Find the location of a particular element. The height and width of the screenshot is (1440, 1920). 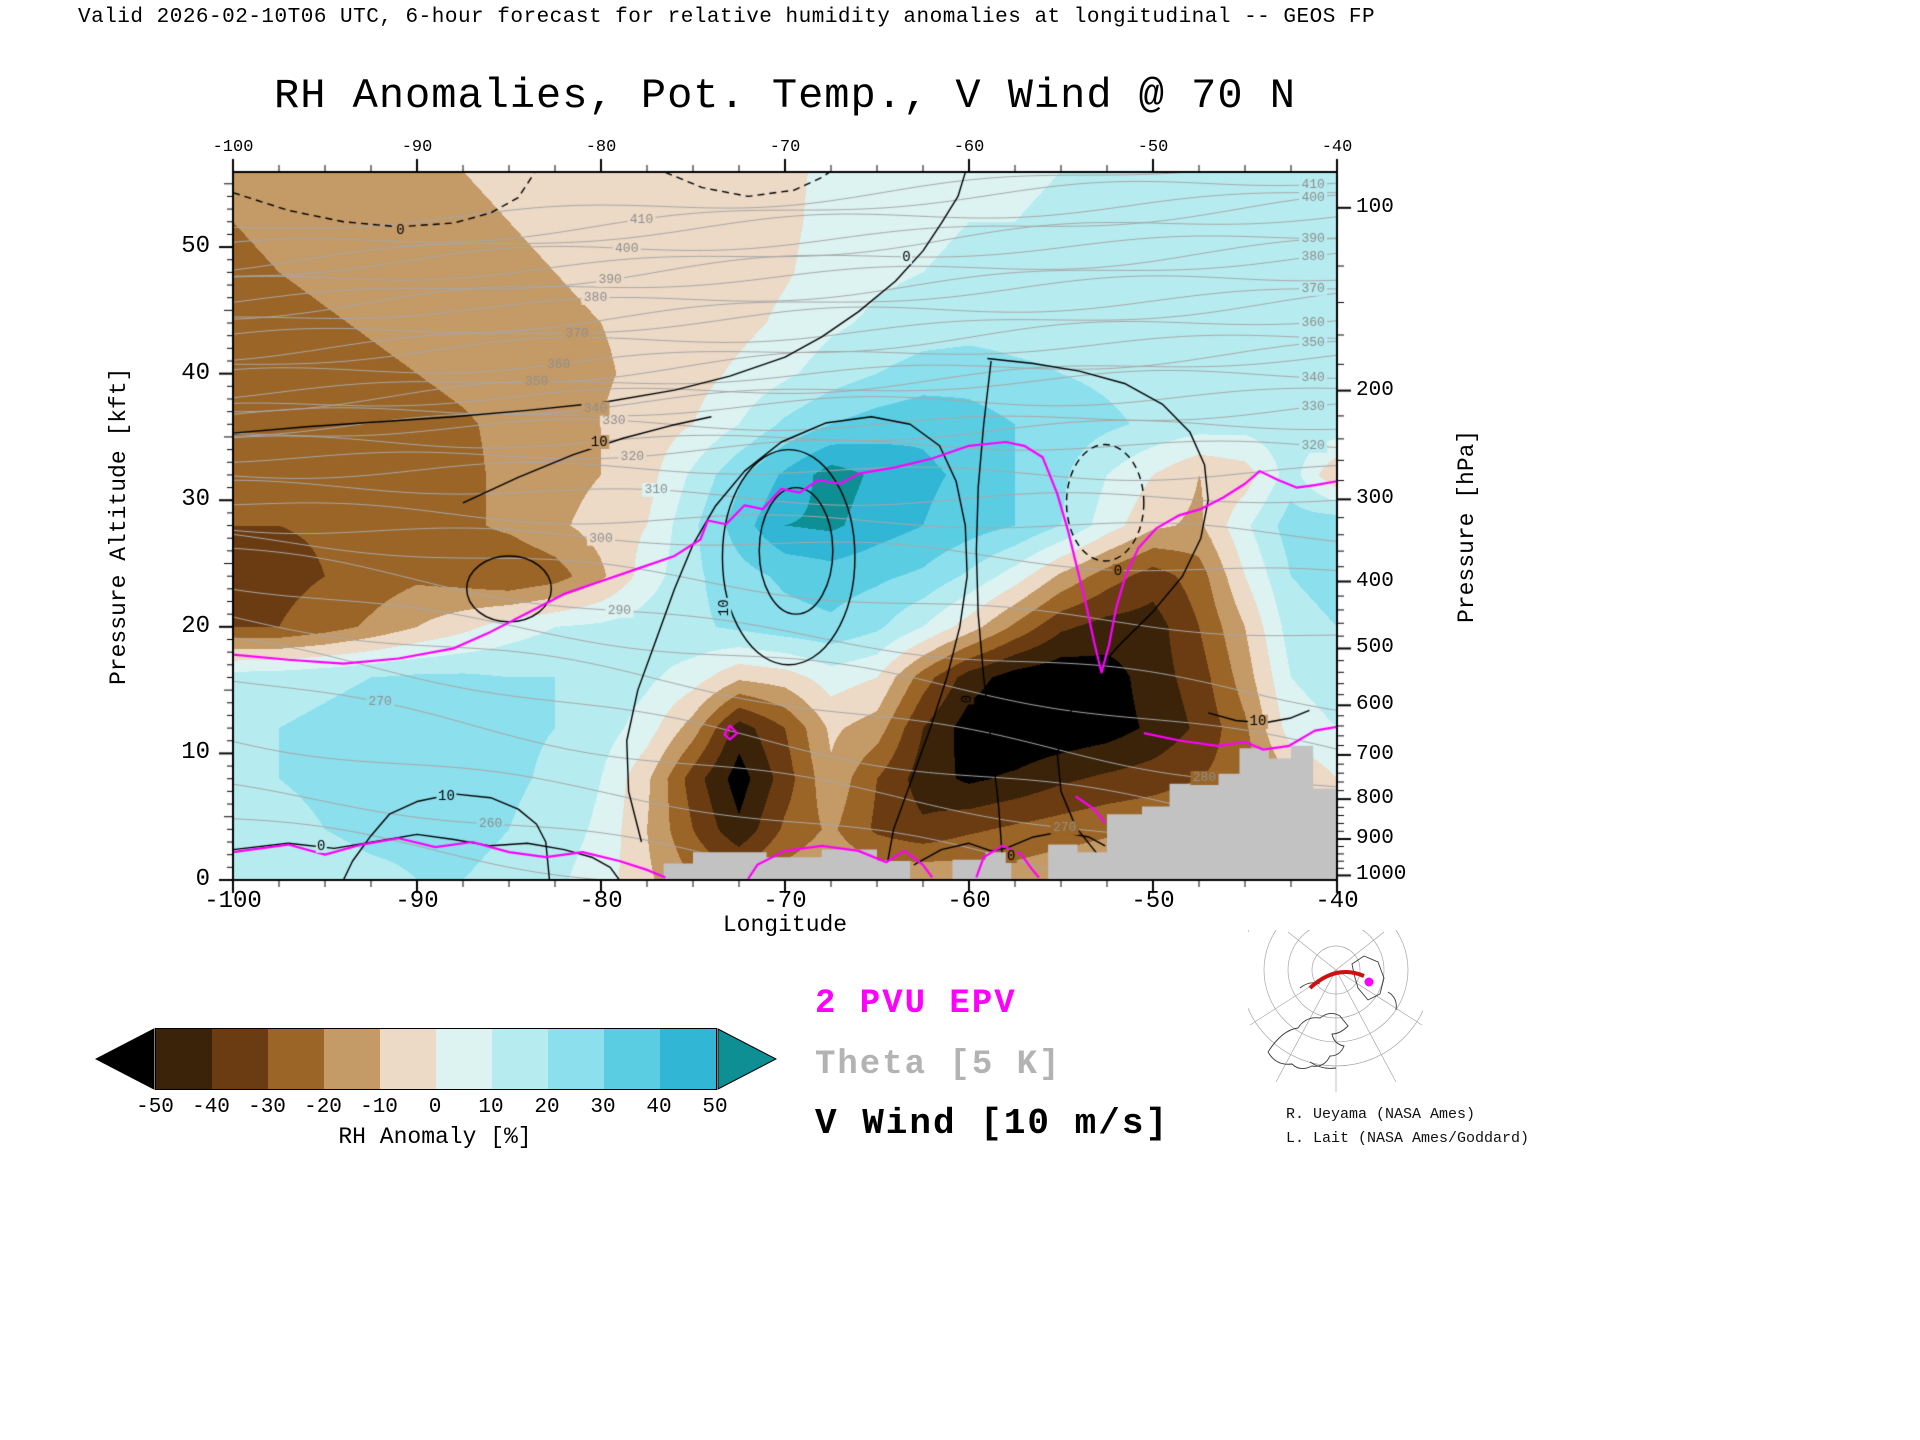

x-top-tick-label: -80 is located at coordinates (601, 147).